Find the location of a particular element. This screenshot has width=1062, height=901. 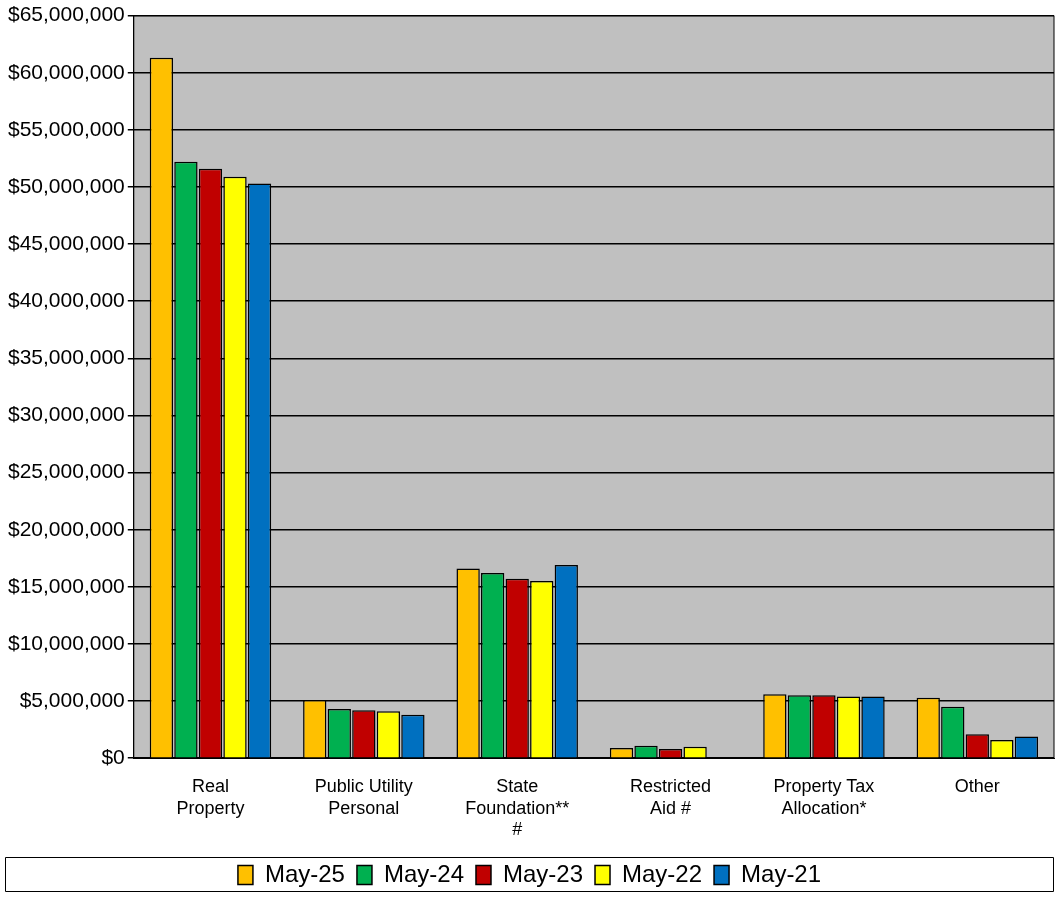

legend-label: May-21 is located at coordinates (781, 873).